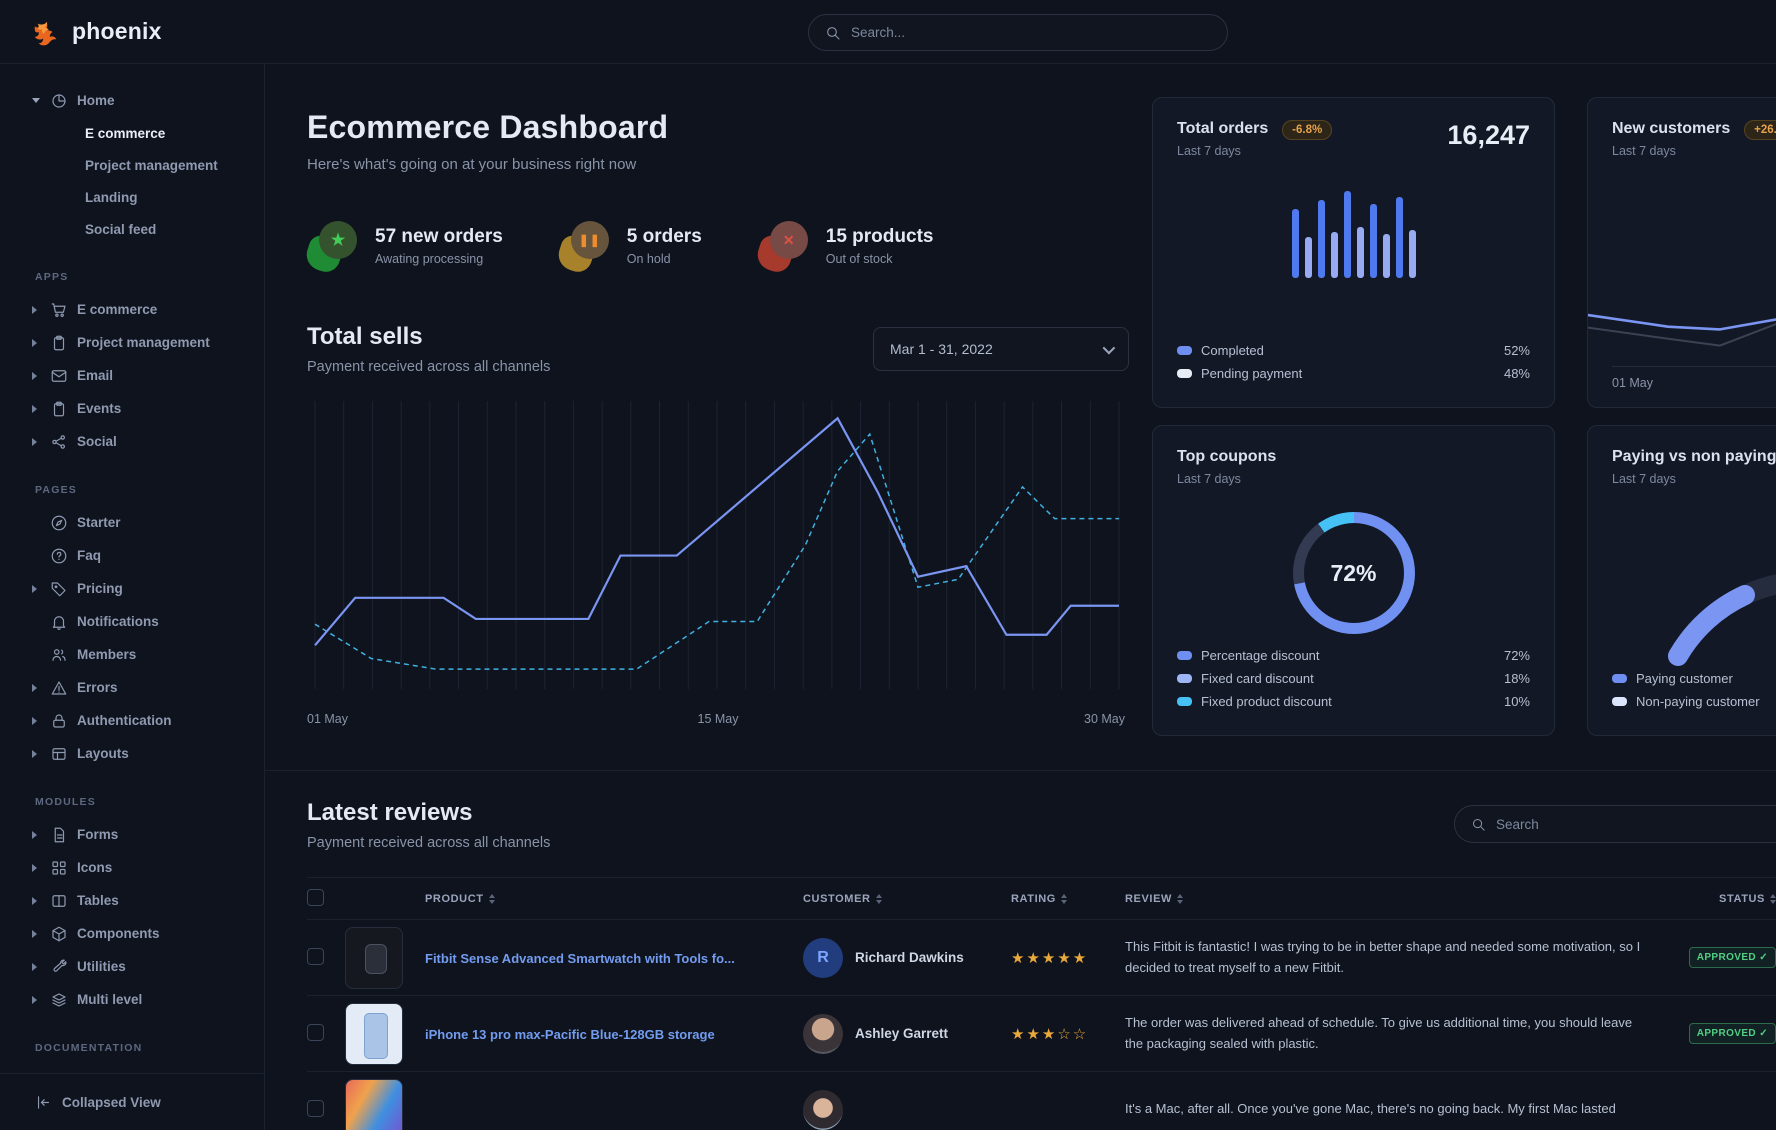 This screenshot has height=1130, width=1776. Describe the element at coordinates (132, 900) in the screenshot. I see `sidebar-item-tables: Tables` at that location.